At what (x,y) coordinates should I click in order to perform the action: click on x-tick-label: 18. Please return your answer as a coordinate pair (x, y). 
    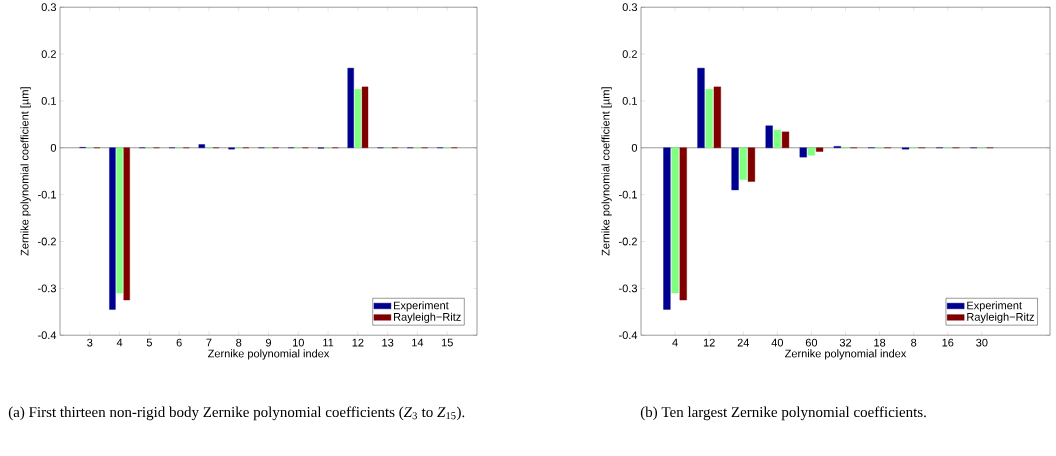
    Looking at the image, I should click on (880, 342).